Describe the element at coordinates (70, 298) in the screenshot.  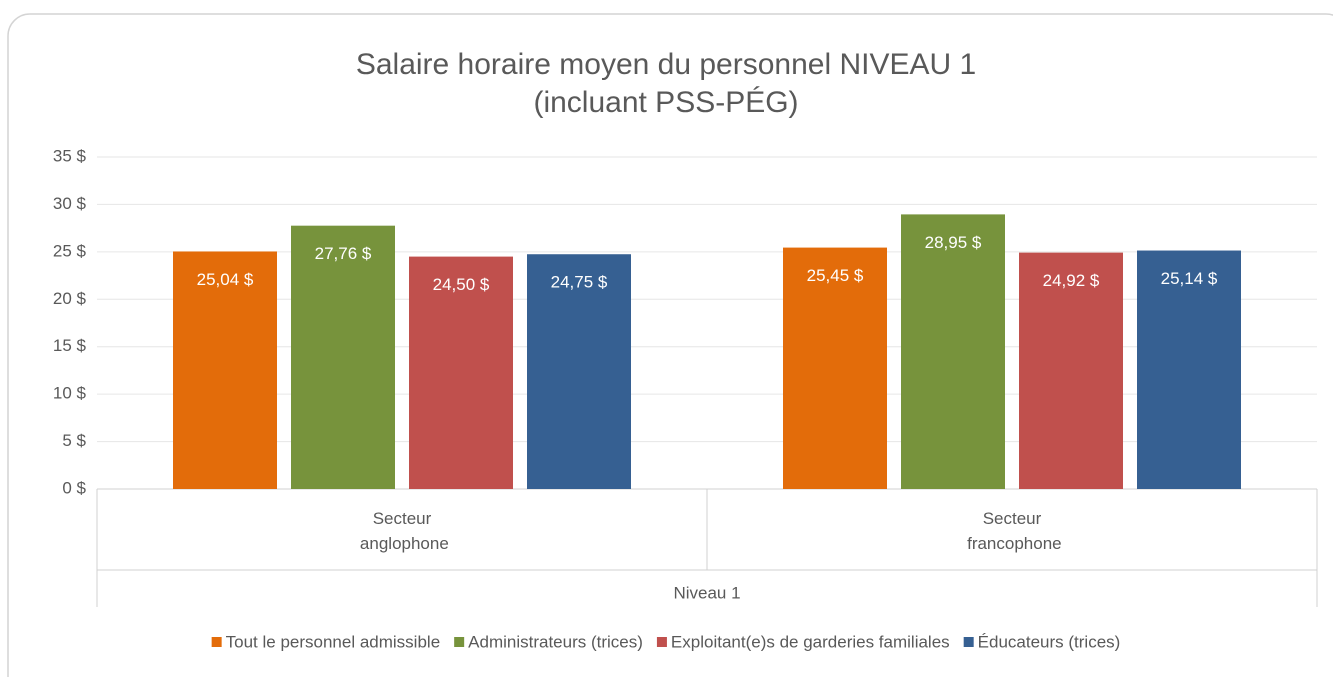
I see `y-tick-label: 20 $` at that location.